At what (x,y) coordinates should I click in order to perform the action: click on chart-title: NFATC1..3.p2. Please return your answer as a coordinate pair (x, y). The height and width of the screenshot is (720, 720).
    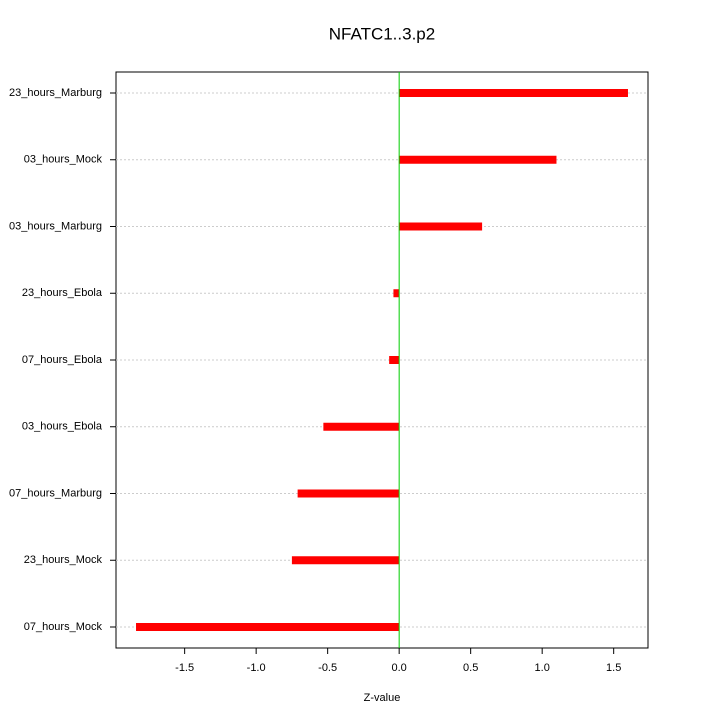
    Looking at the image, I should click on (382, 33).